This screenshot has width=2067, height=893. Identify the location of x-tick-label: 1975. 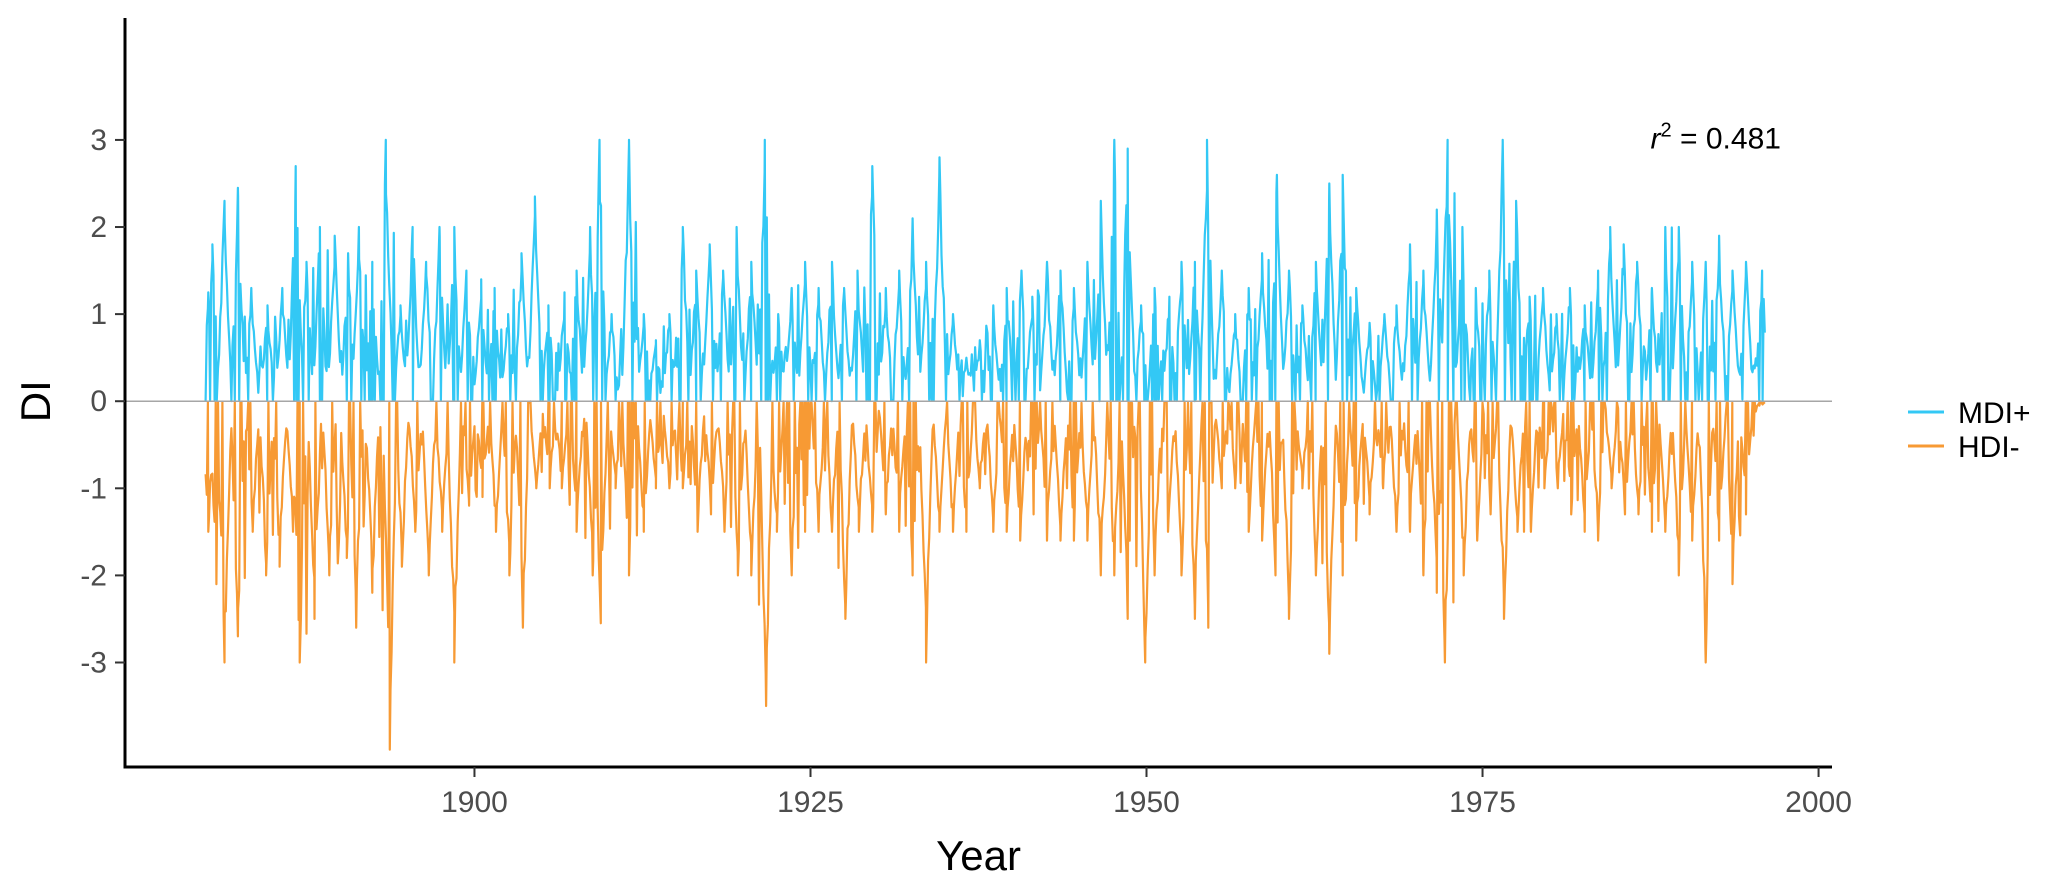
(1482, 802).